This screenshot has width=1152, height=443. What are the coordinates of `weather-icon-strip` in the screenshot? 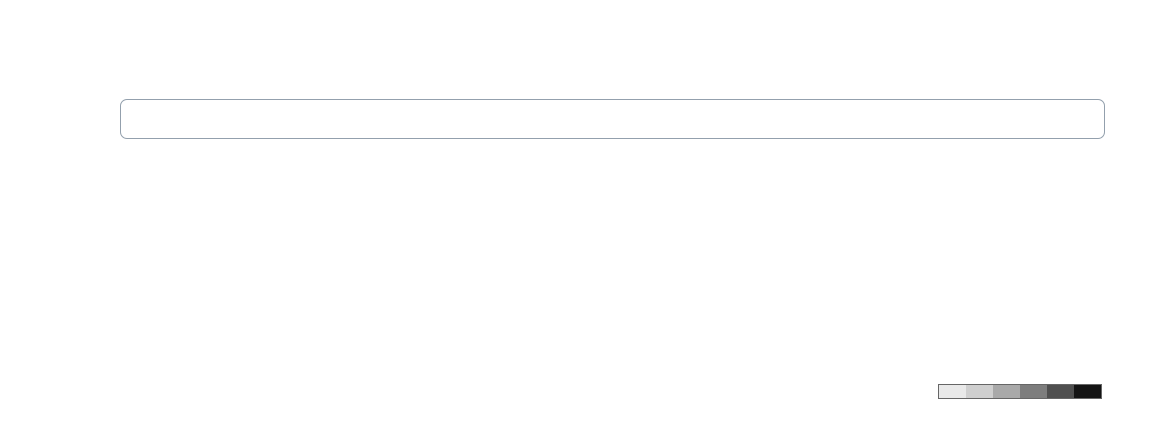 It's located at (612, 119).